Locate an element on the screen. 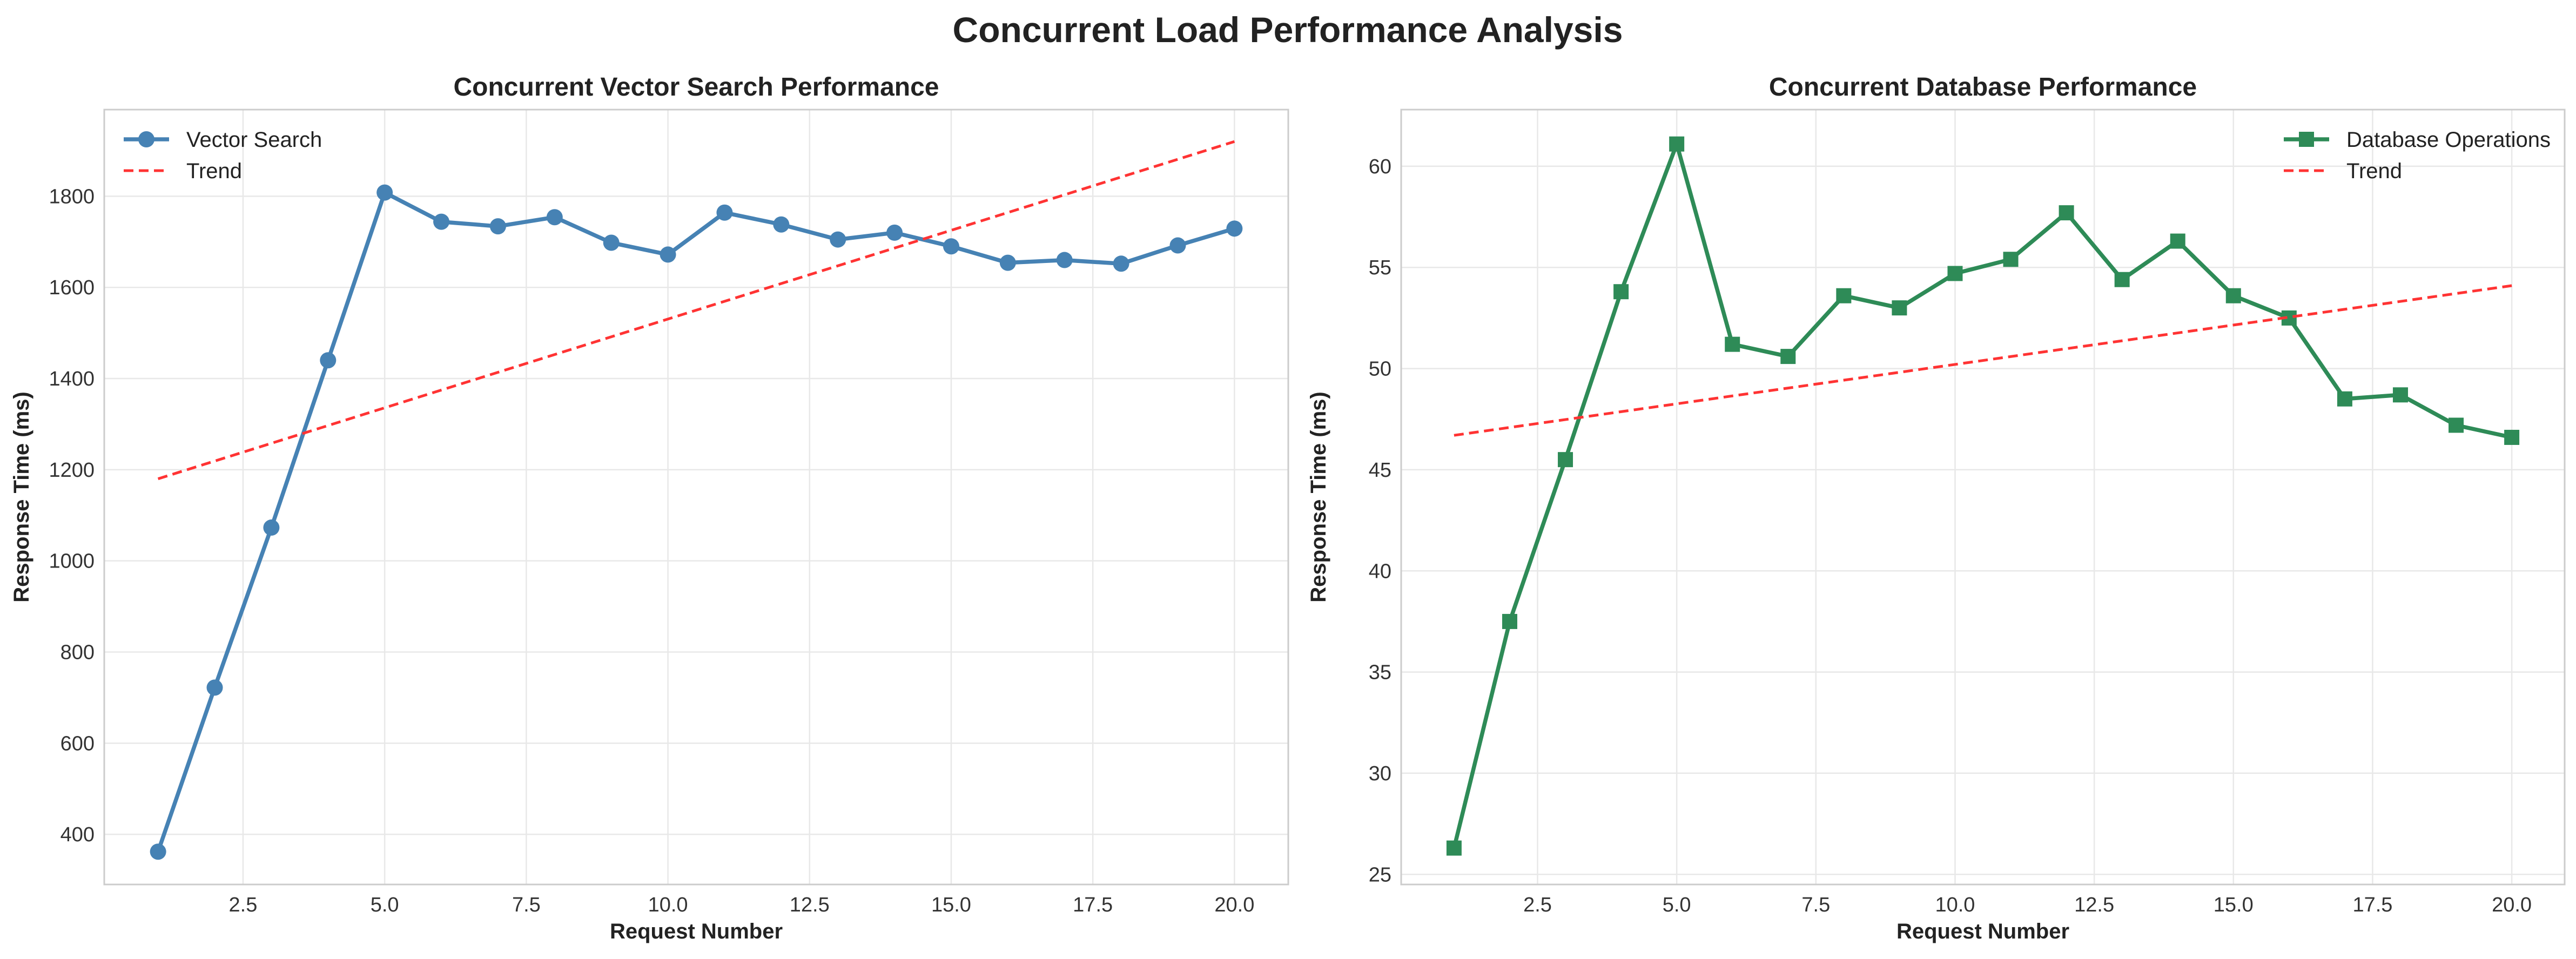 This screenshot has height=959, width=2576. y-tick-label: 55 is located at coordinates (1380, 267).